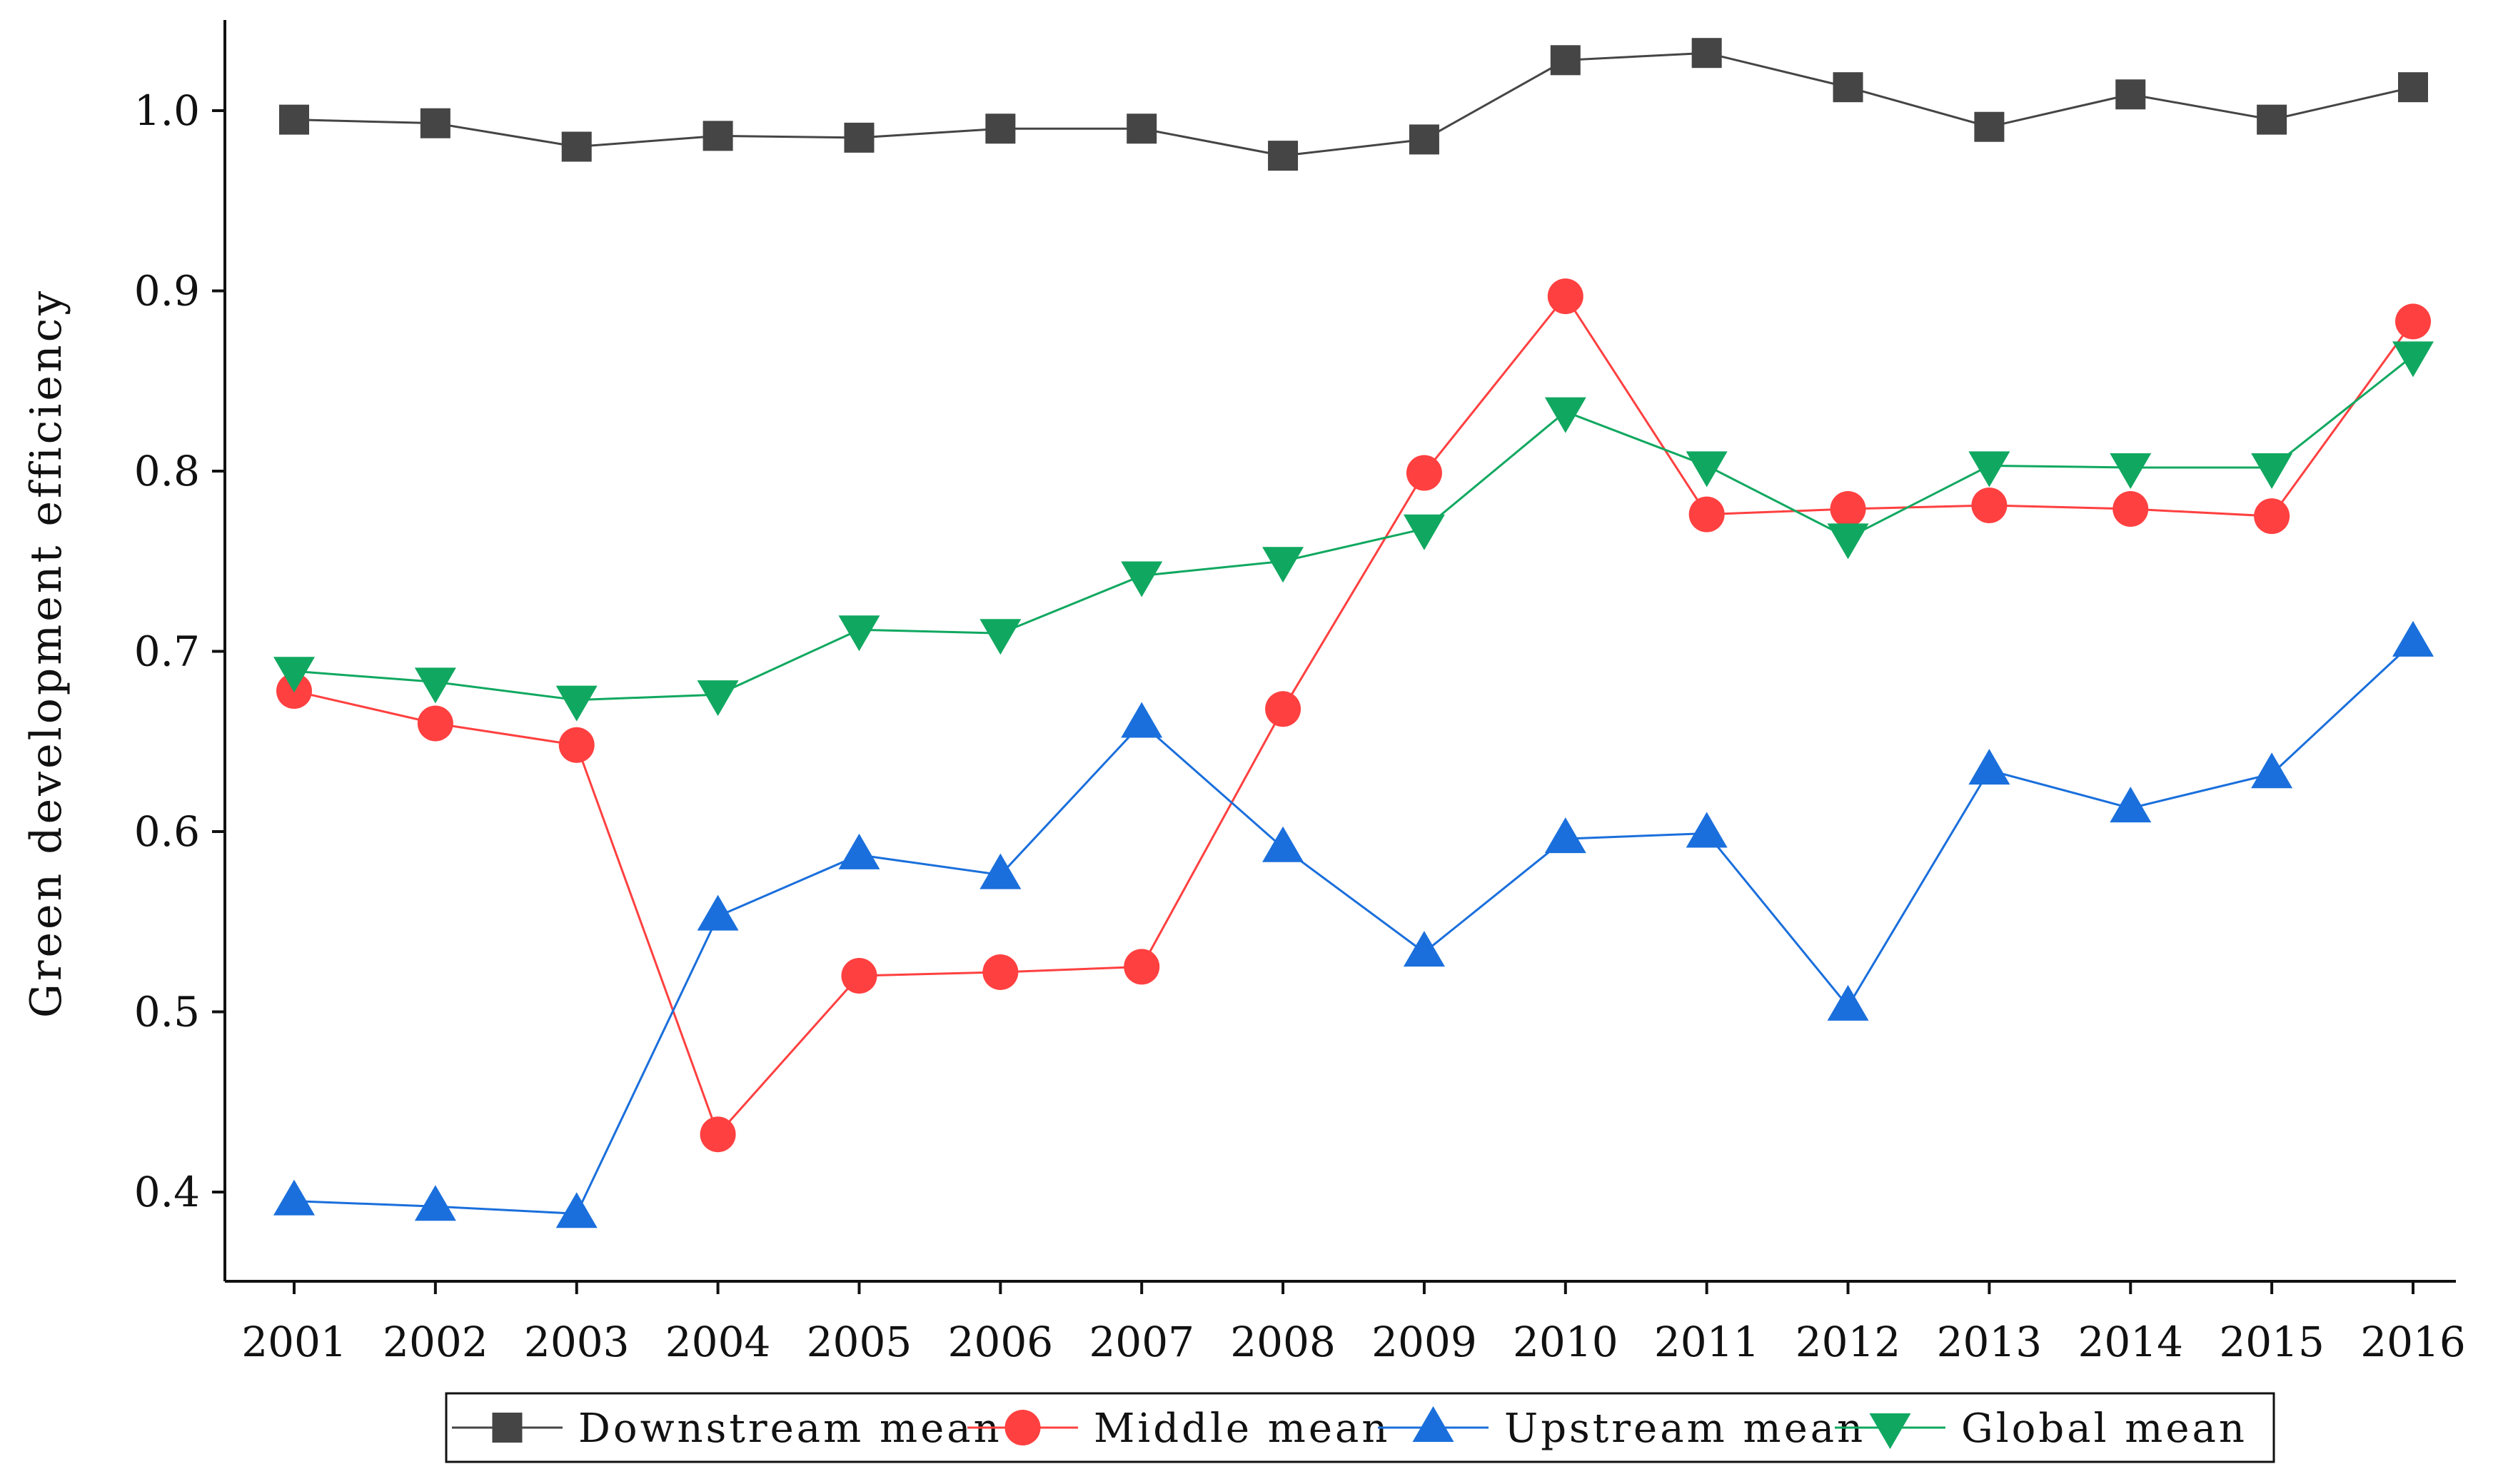 The height and width of the screenshot is (1484, 2508). I want to click on legend-item-upstream-mean: Upstream mean, so click(1621, 1428).